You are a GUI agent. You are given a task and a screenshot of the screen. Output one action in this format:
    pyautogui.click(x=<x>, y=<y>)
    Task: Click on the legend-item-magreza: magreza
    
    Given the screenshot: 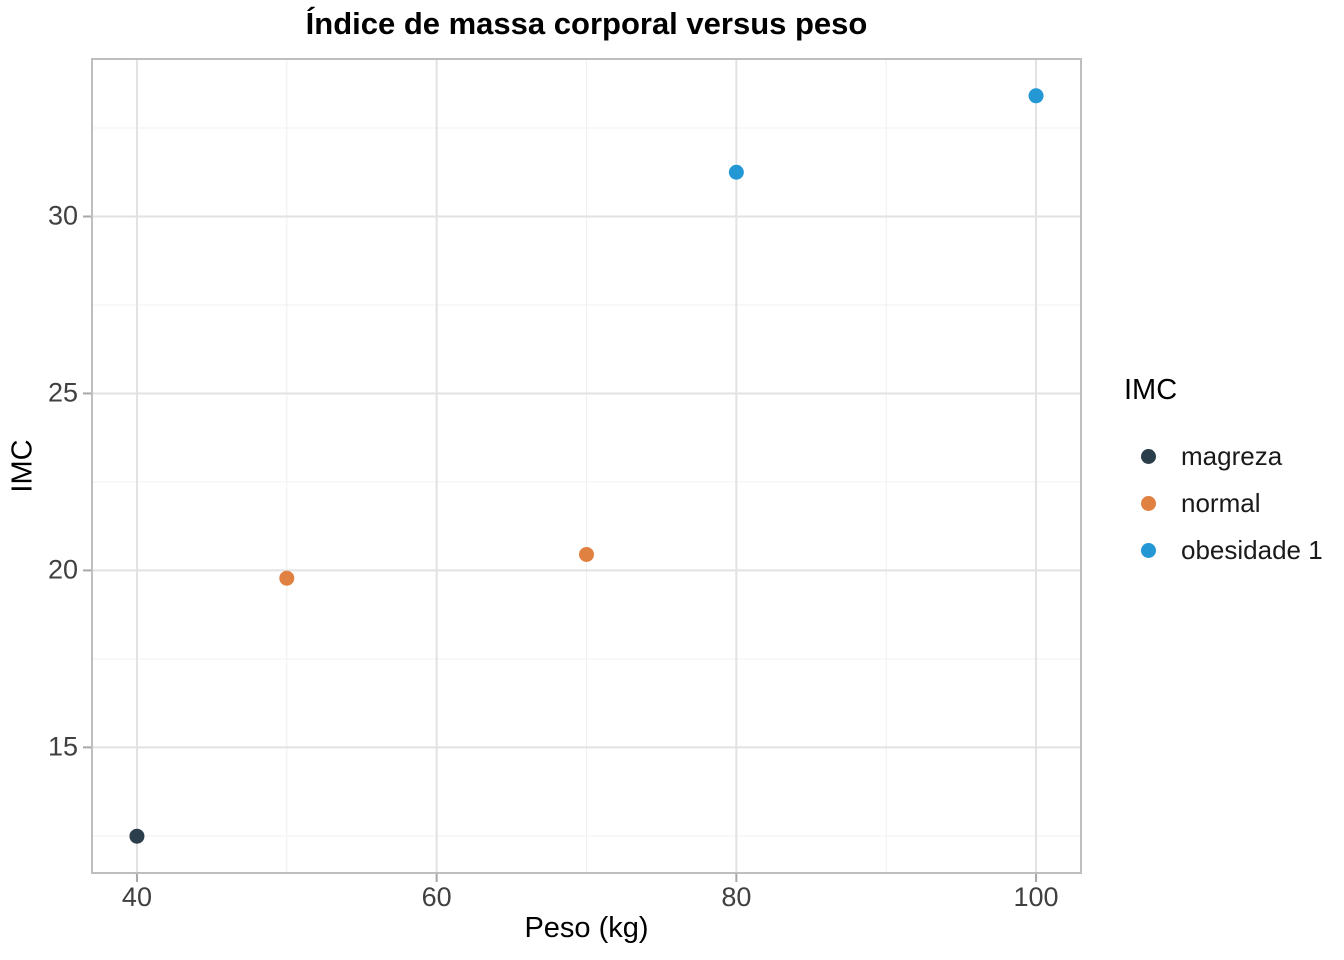 What is the action you would take?
    pyautogui.click(x=1223, y=456)
    